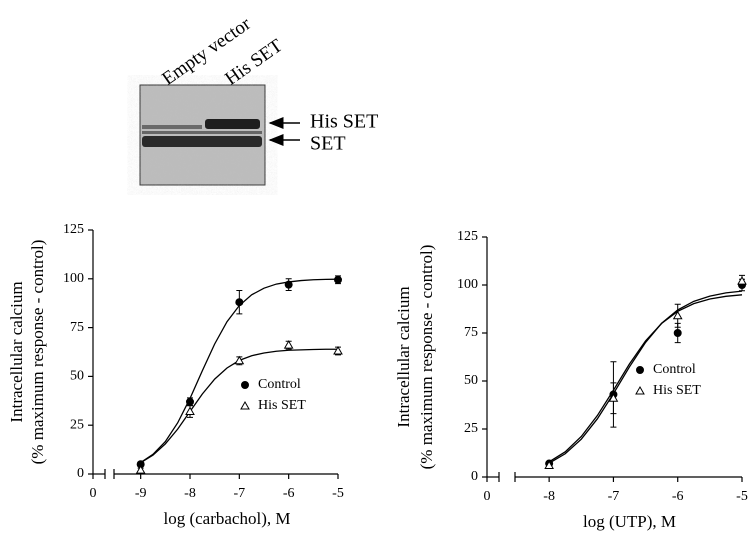 The image size is (750, 537). I want to click on his-set-band, so click(232, 124).